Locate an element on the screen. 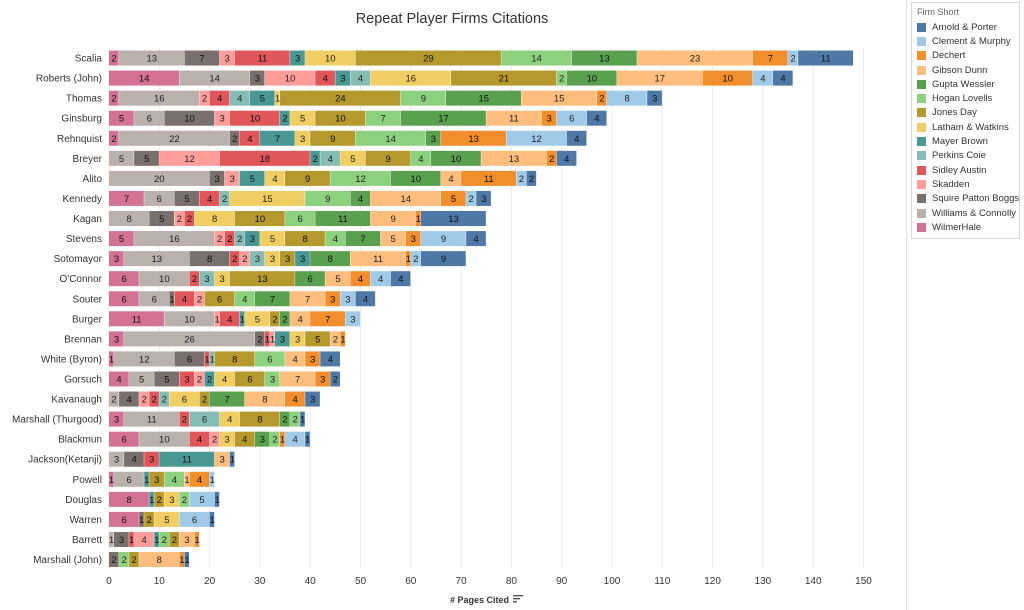 This screenshot has width=1024, height=610. legend-item: Hogan Lovells is located at coordinates (965, 98).